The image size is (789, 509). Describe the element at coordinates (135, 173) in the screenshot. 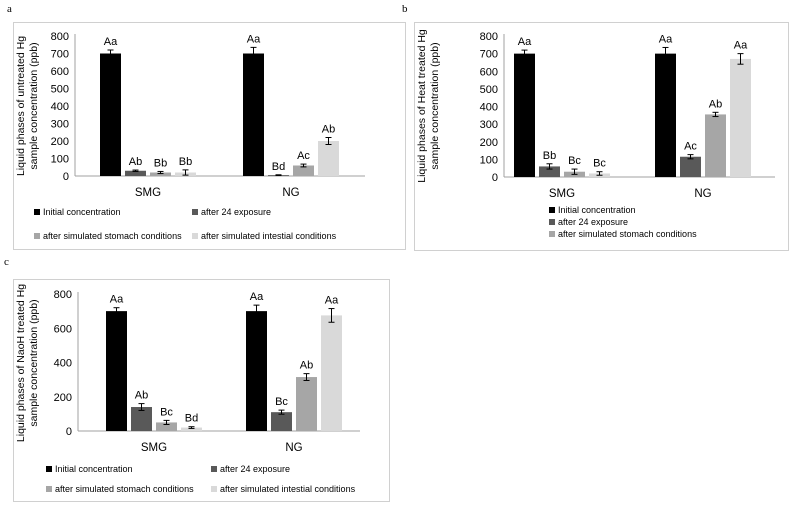

I see `bar-a-smg-s2` at that location.